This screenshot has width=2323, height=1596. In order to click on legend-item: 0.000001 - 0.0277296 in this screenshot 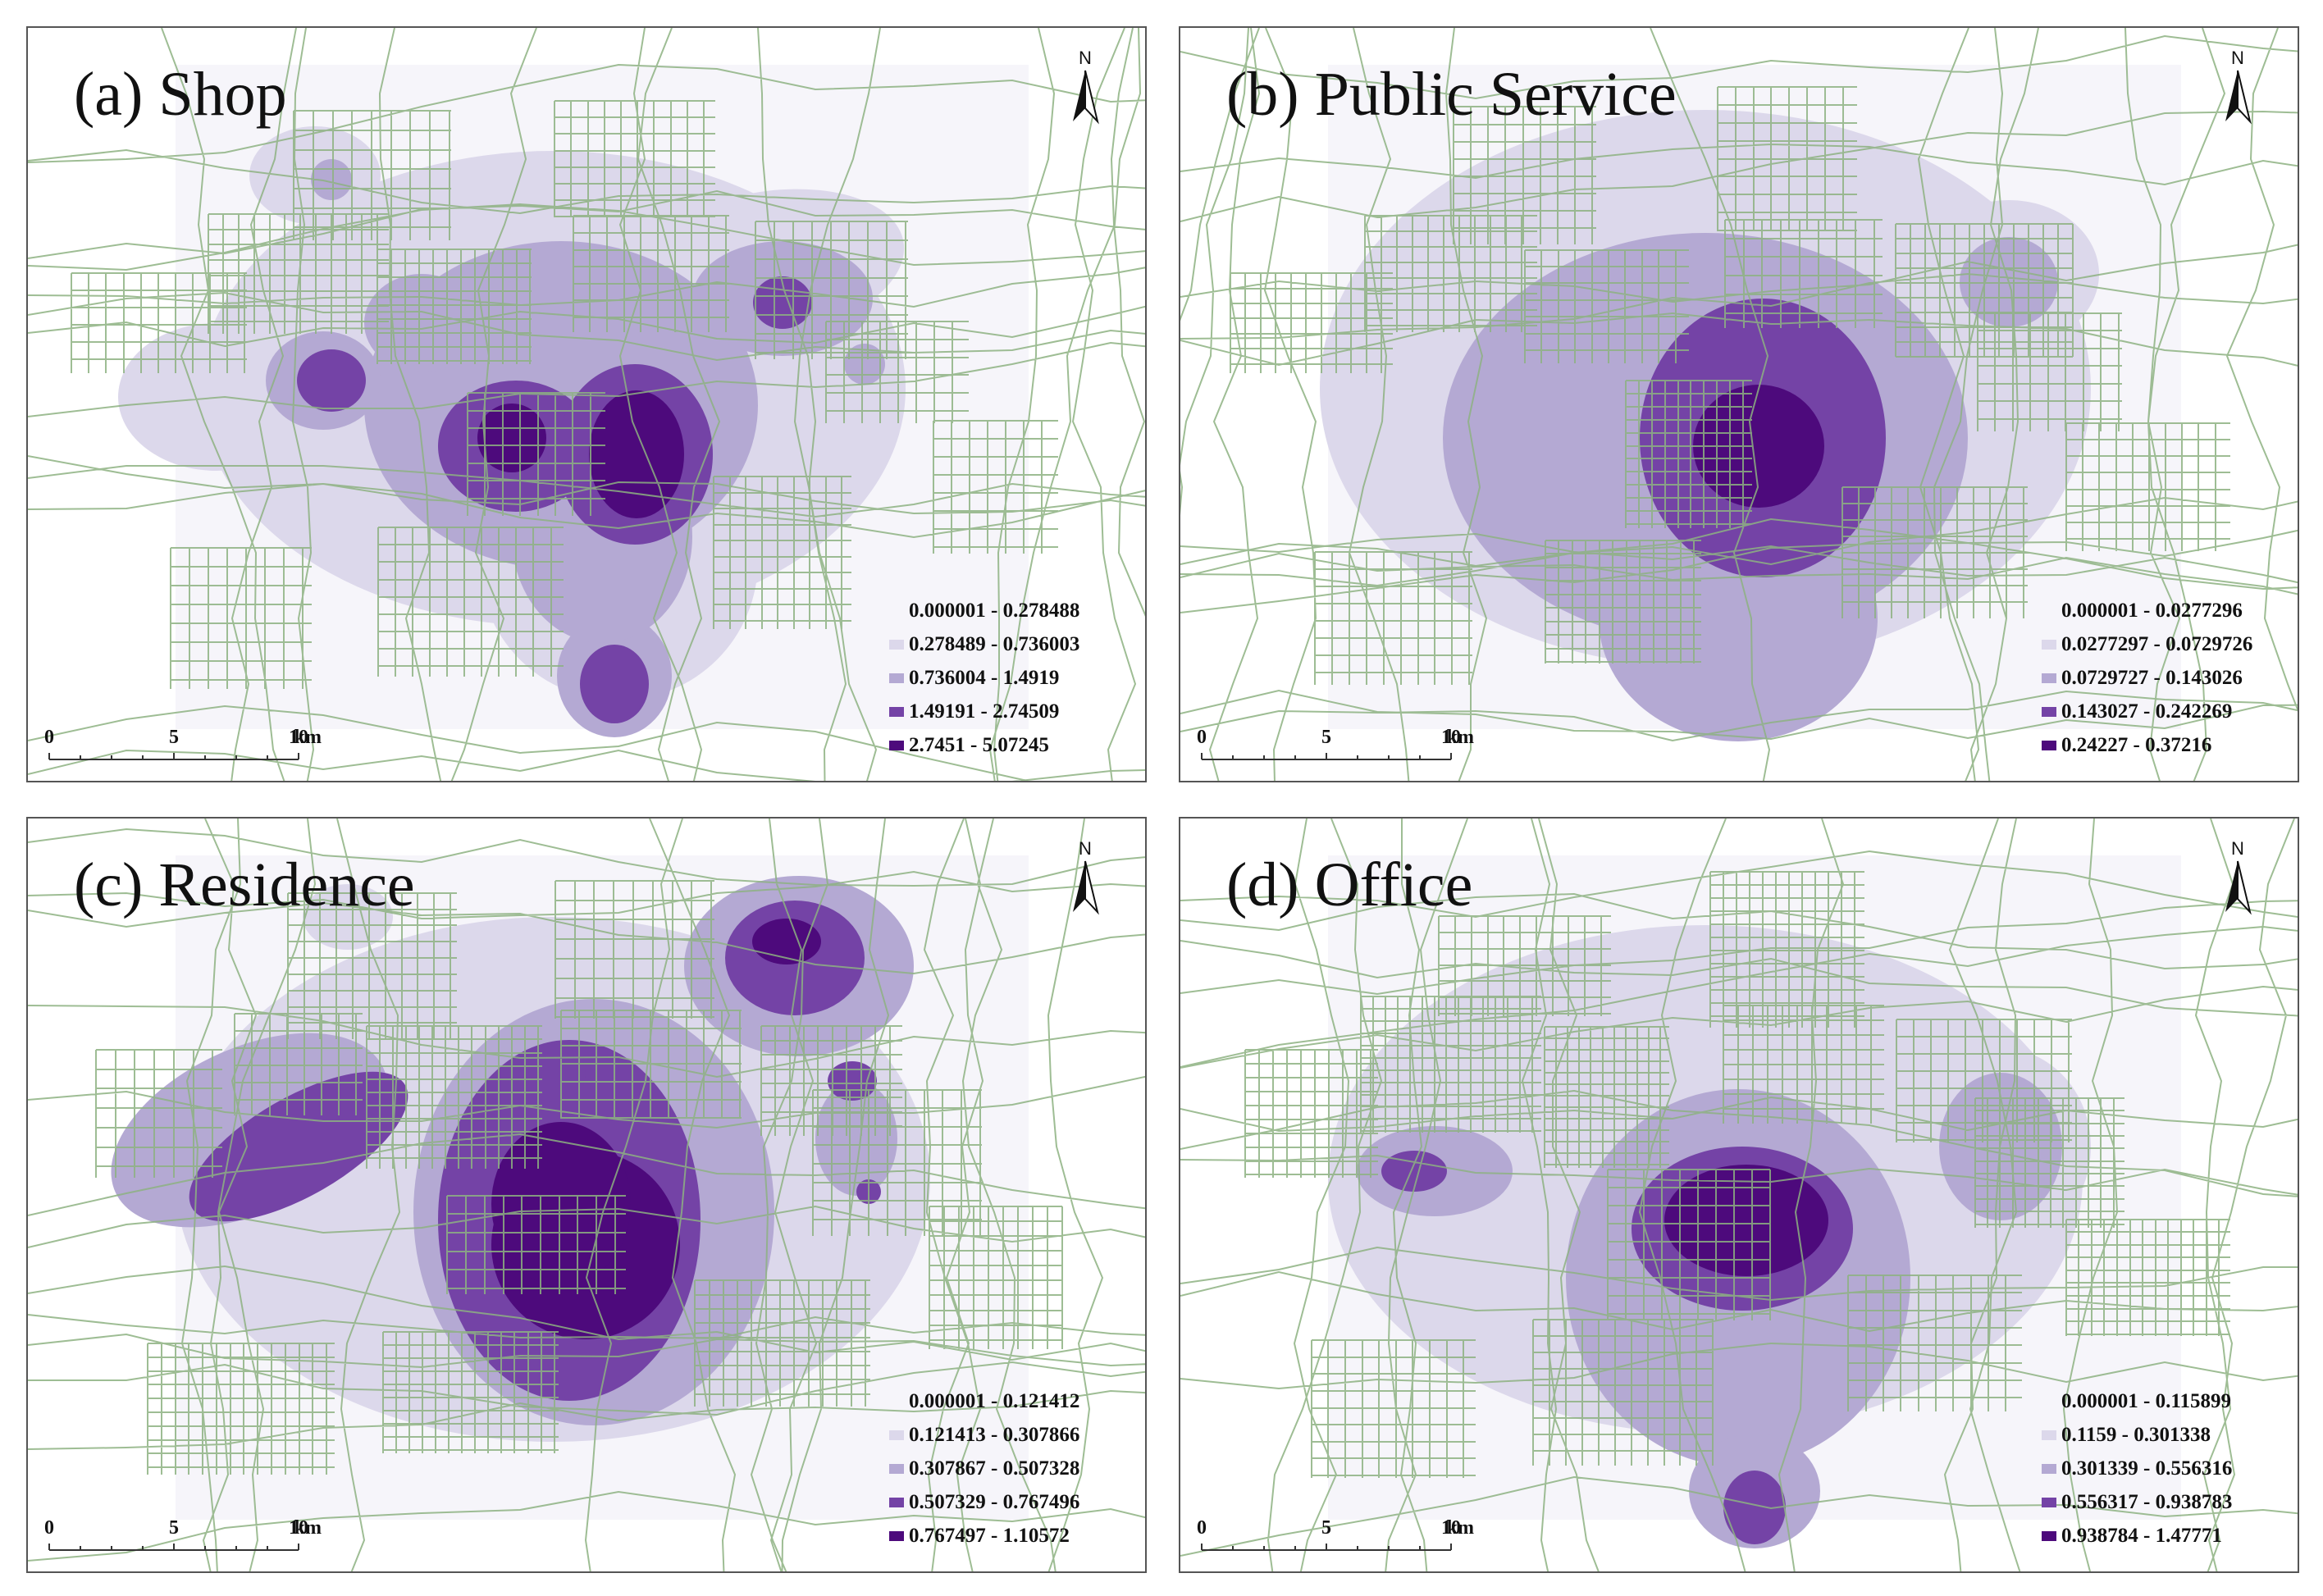, I will do `click(2165, 610)`.